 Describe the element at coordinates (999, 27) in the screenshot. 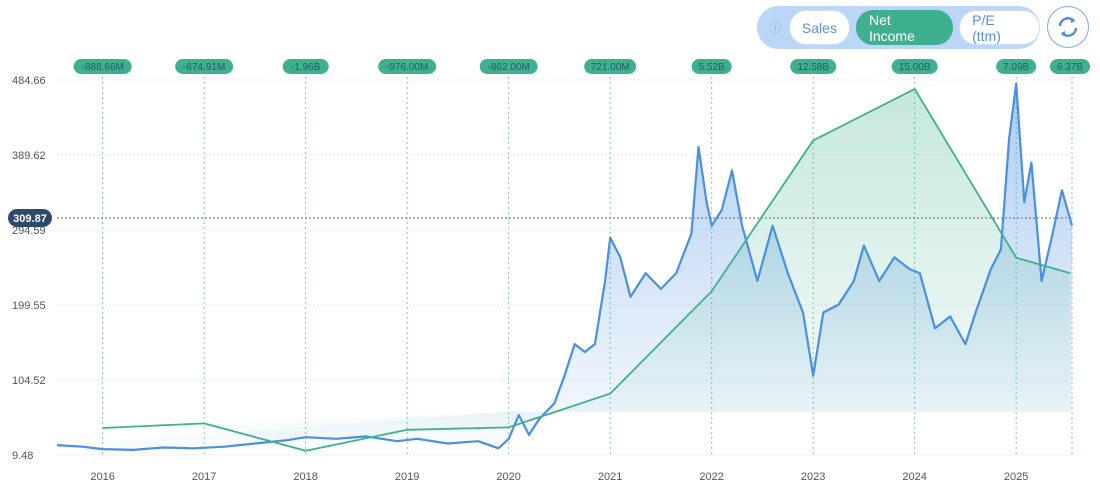

I see `pe-ttm-button: P/E (ttm)` at that location.